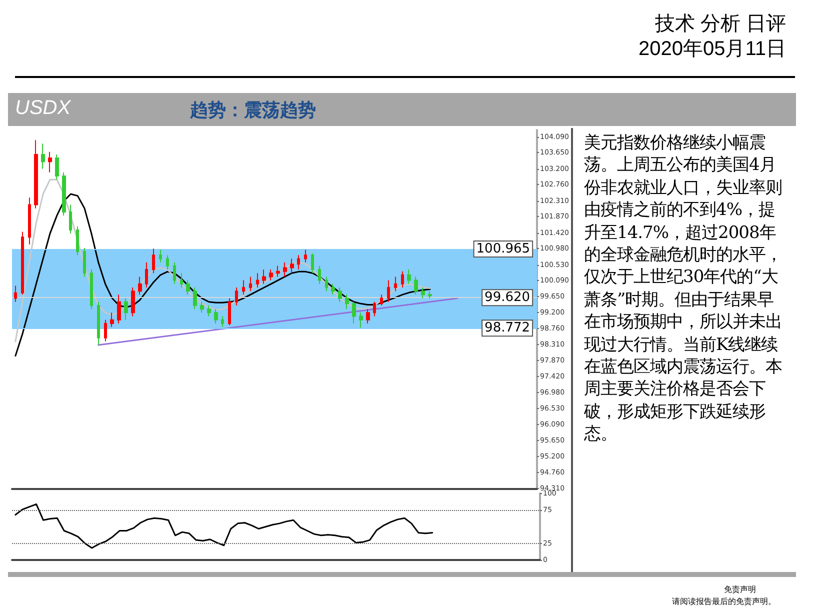 This screenshot has width=816, height=611. I want to click on text: 2020年05月11日, so click(712, 49).